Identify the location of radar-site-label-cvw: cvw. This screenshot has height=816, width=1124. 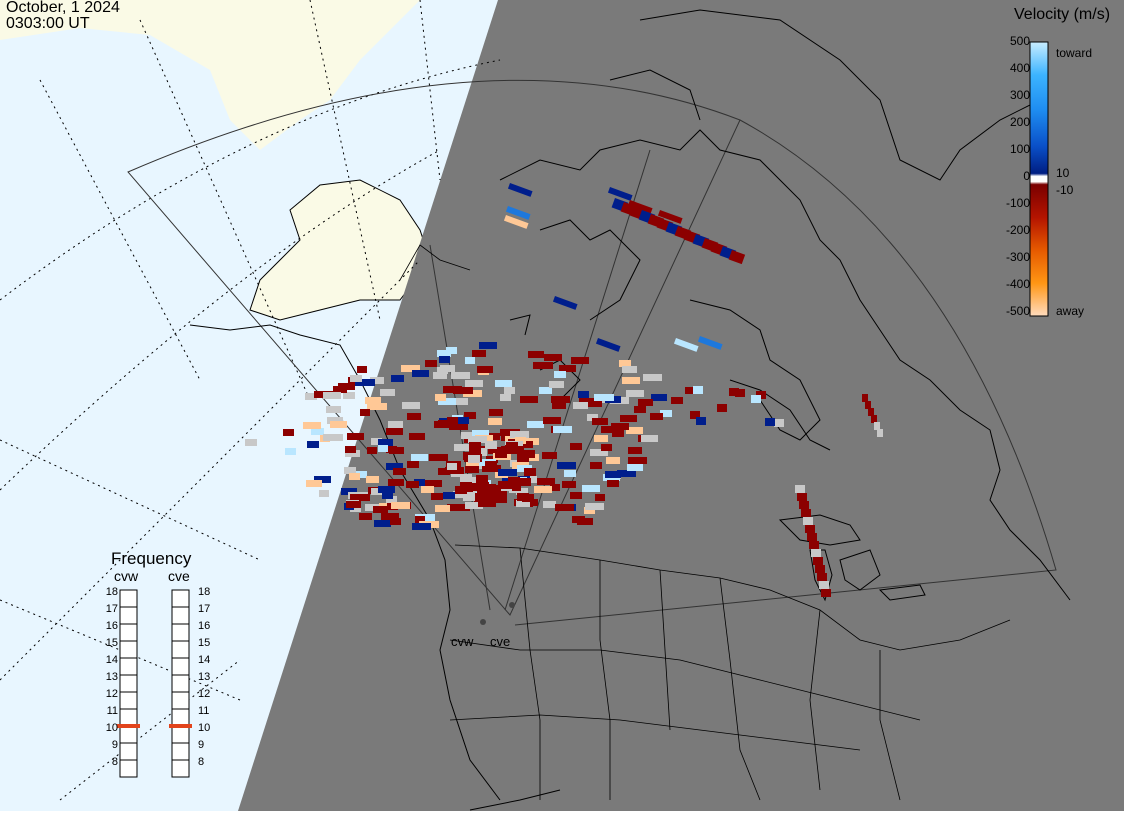
(462, 641).